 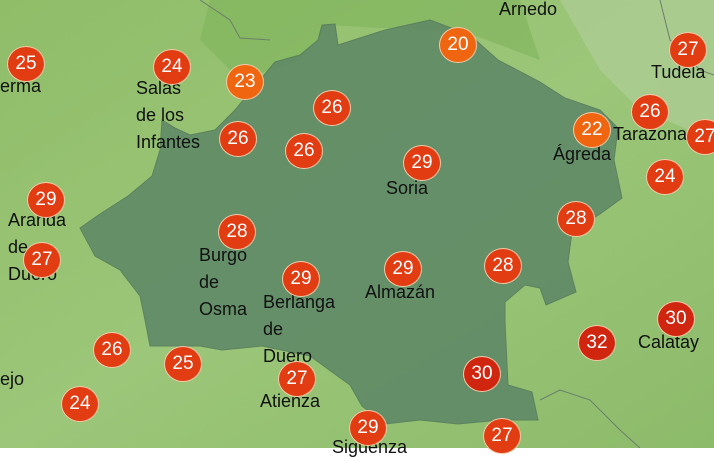 I want to click on place-label: Soria, so click(x=407, y=188).